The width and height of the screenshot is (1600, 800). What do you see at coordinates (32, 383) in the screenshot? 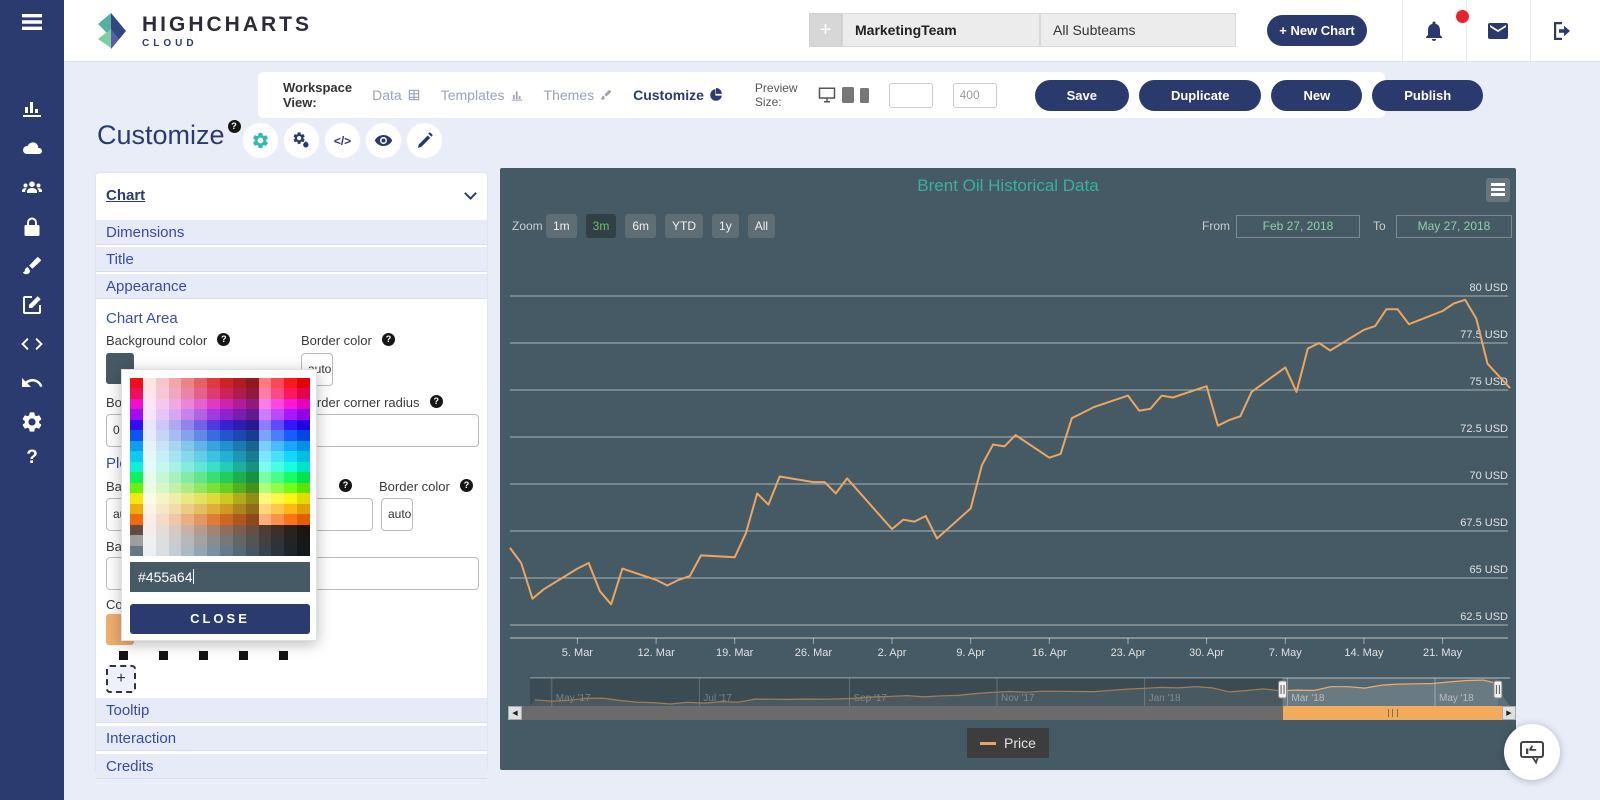
I see `undo-icon` at bounding box center [32, 383].